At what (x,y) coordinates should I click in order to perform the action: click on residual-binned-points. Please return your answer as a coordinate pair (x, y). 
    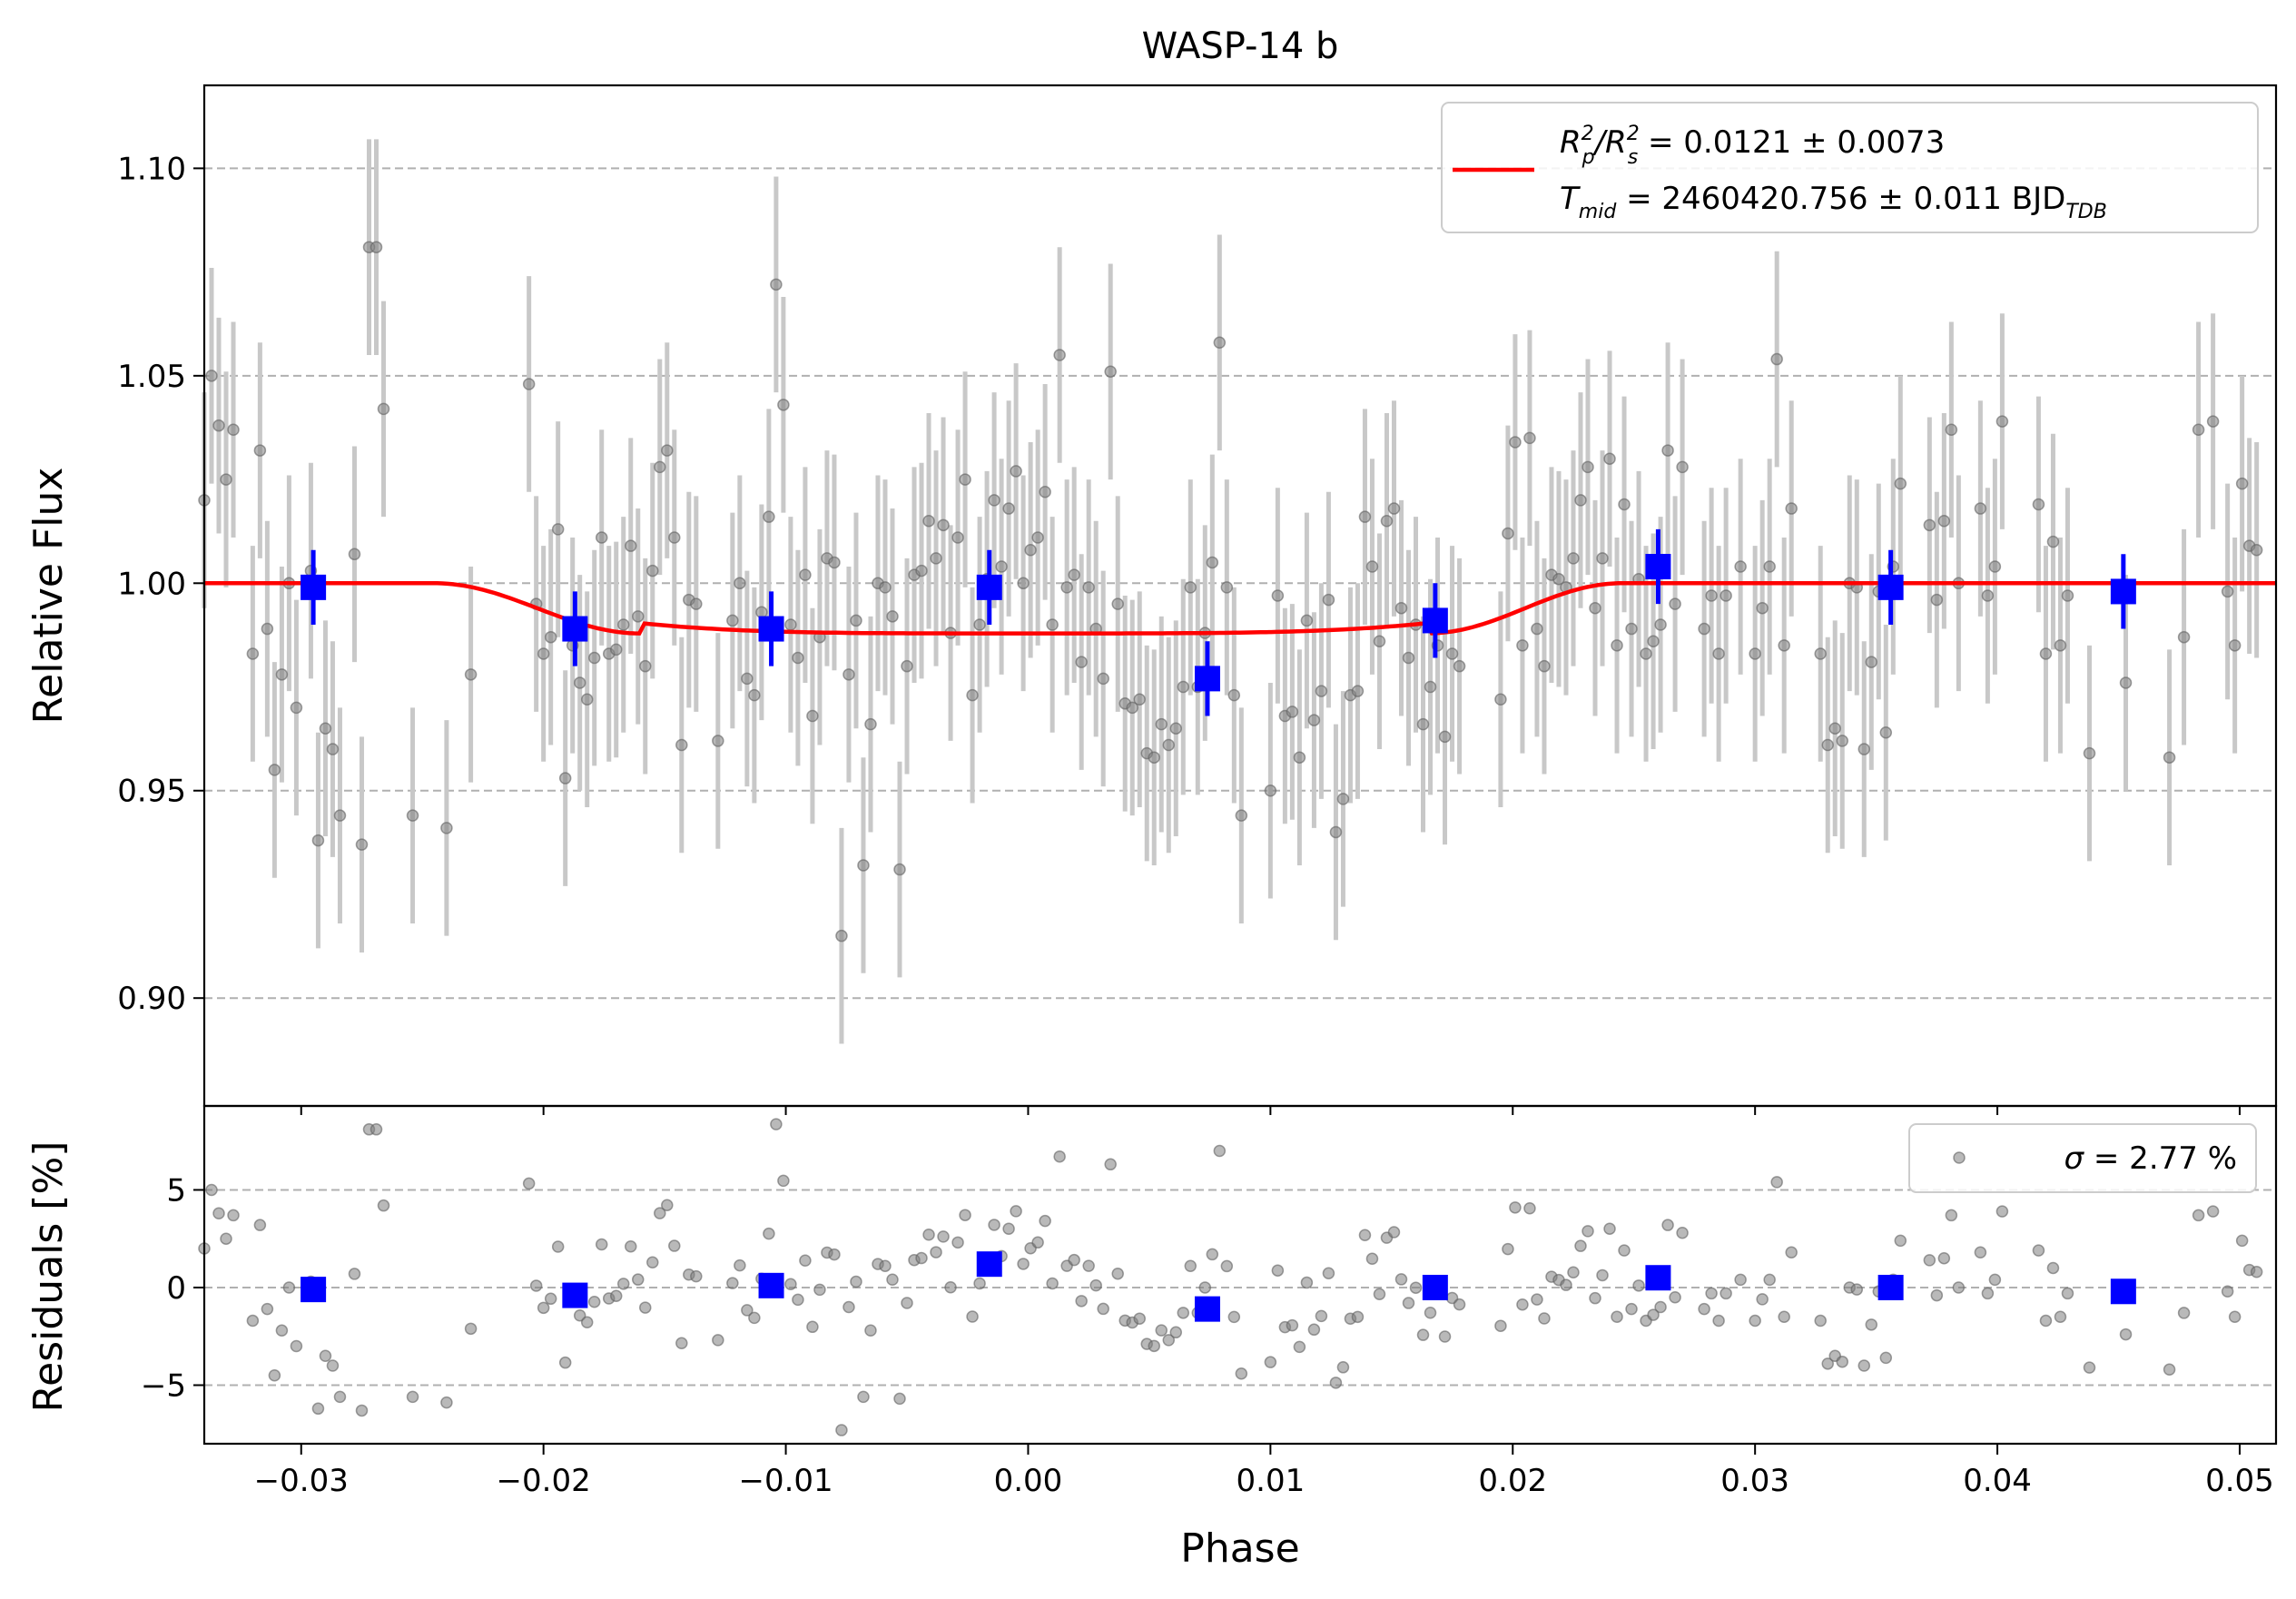
    Looking at the image, I should click on (1218, 1286).